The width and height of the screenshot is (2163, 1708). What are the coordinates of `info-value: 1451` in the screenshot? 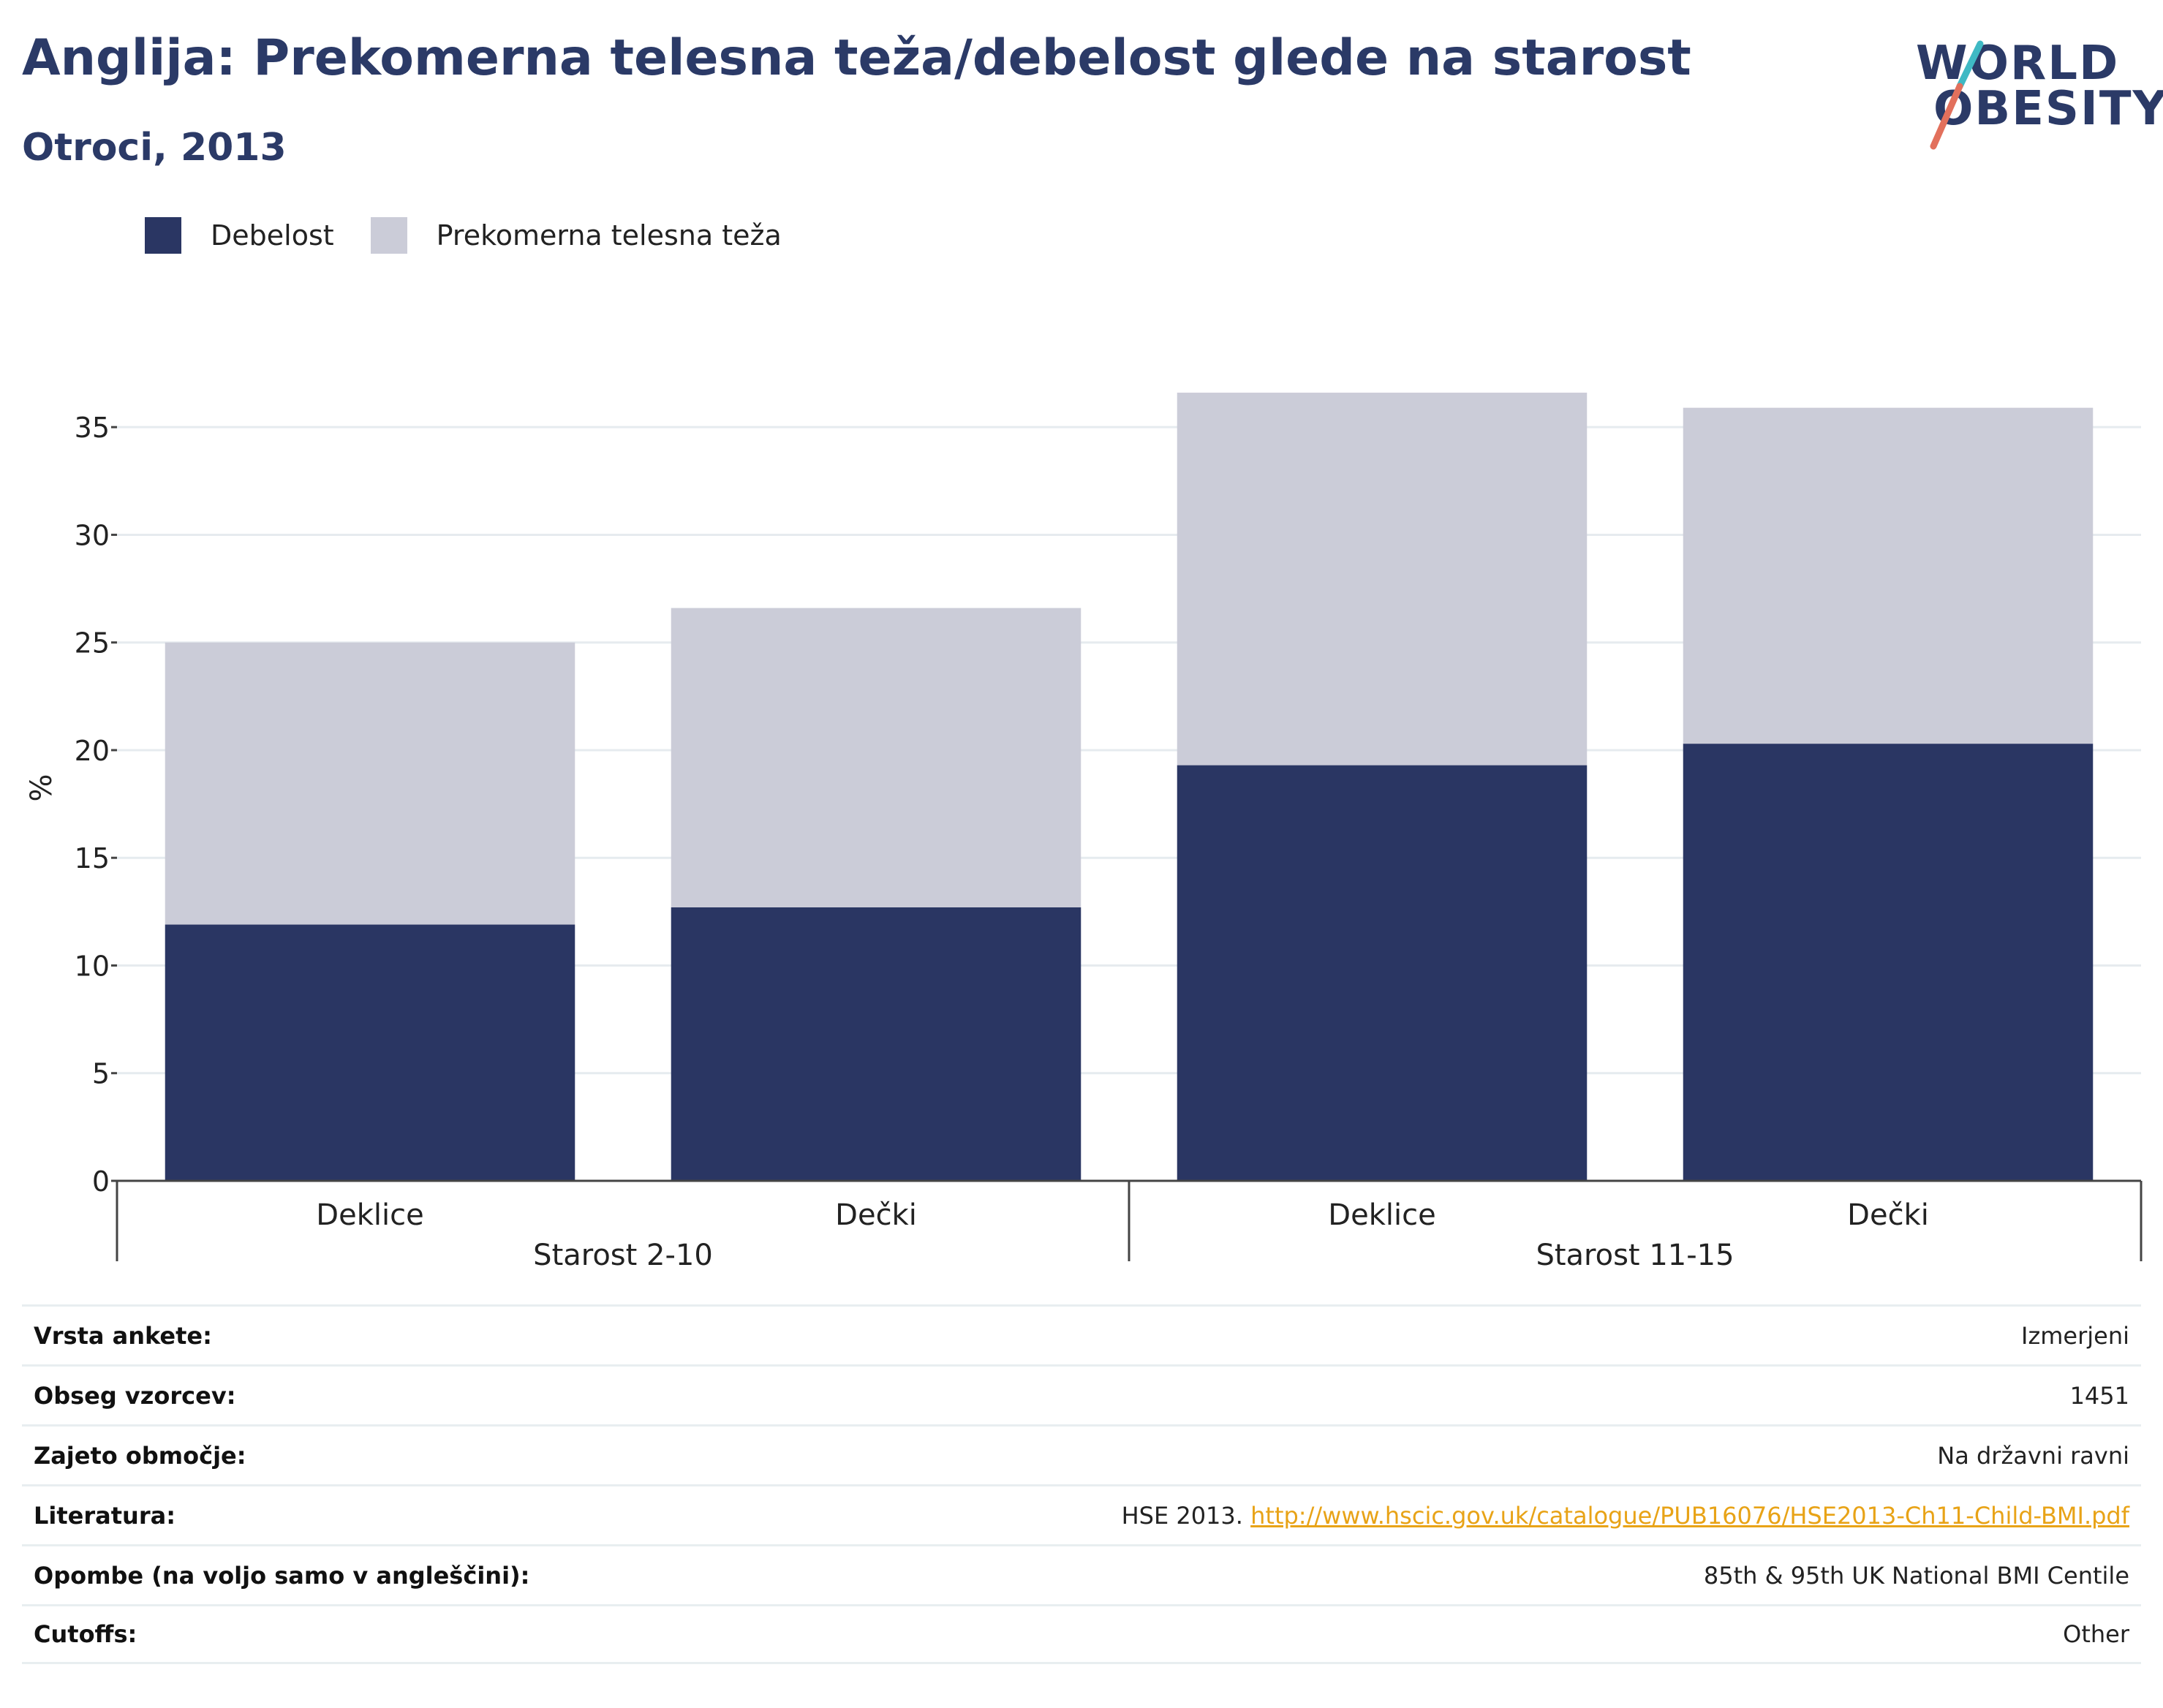 It's located at (2099, 1395).